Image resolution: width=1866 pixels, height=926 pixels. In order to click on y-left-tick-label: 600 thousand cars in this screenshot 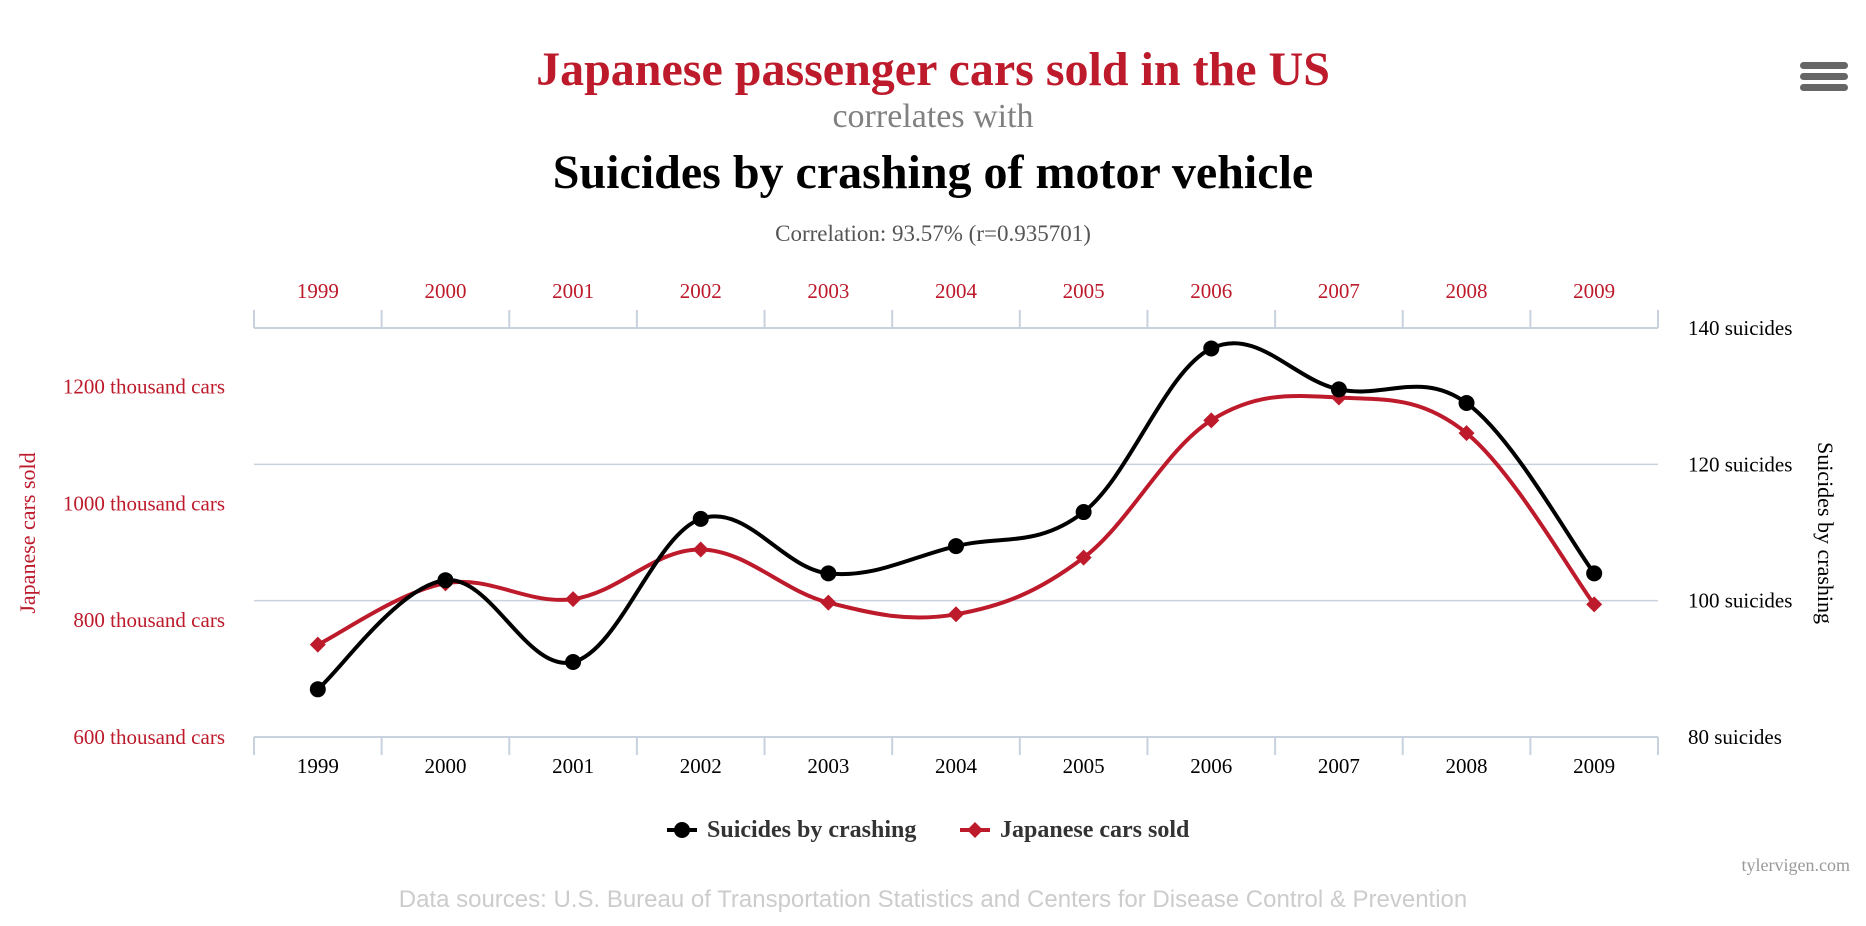, I will do `click(149, 737)`.